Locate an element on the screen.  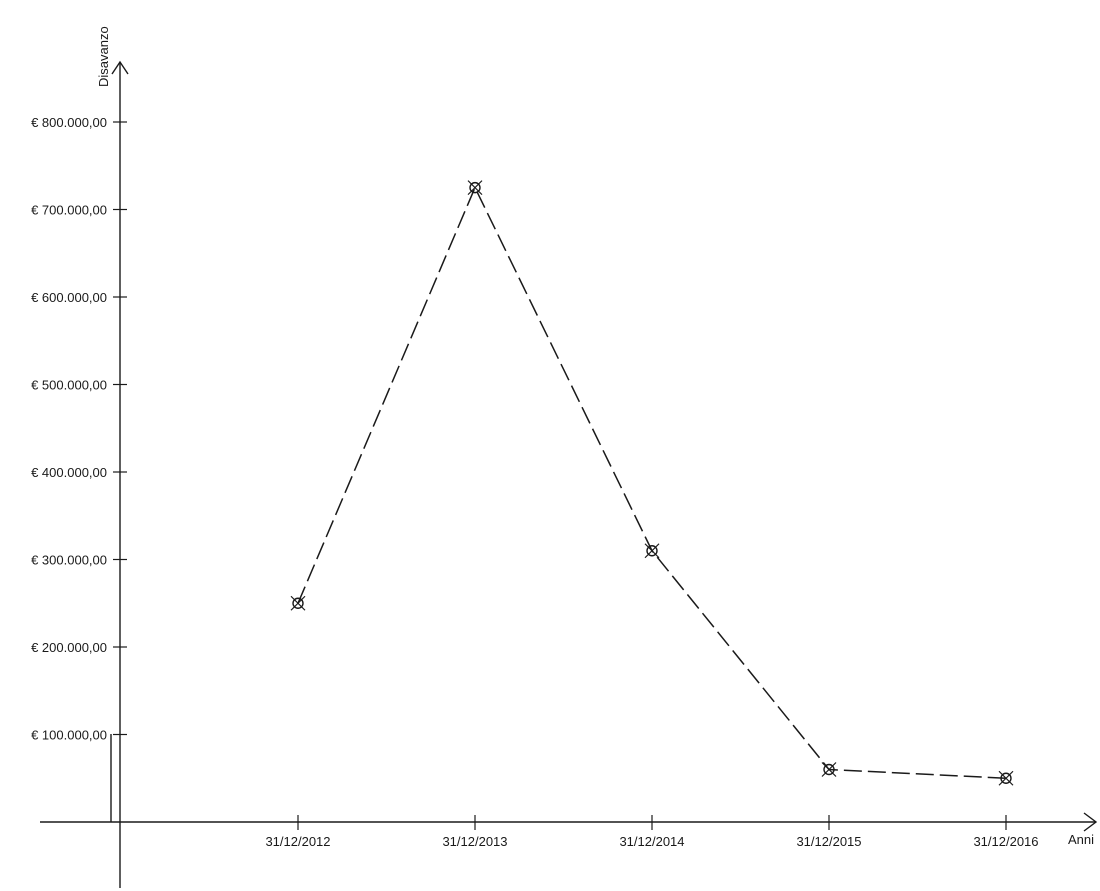
y-tick-label: € 400.000,00 is located at coordinates (69, 472).